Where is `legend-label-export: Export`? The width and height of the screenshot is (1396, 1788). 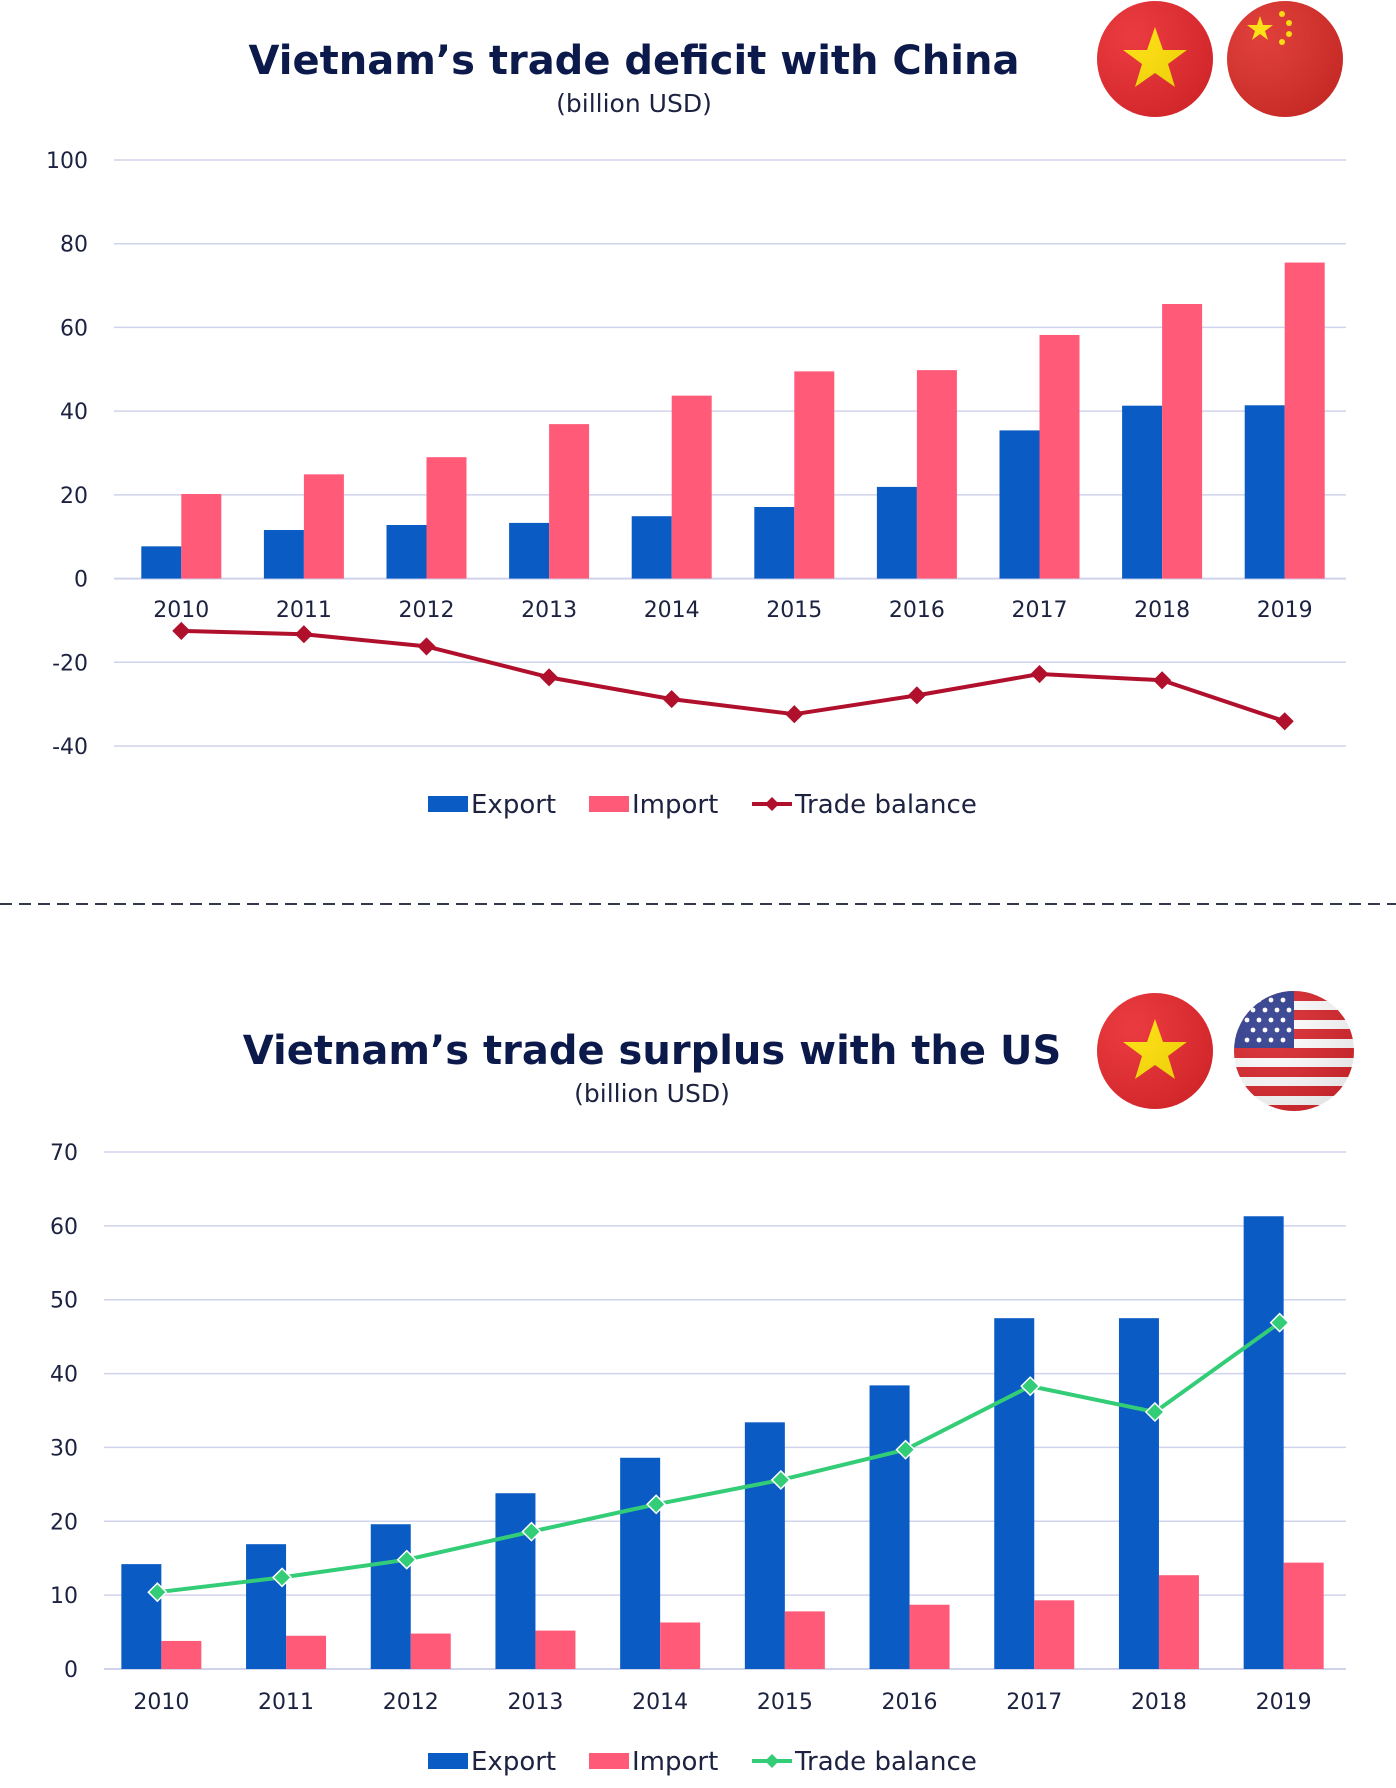 legend-label-export: Export is located at coordinates (513, 1762).